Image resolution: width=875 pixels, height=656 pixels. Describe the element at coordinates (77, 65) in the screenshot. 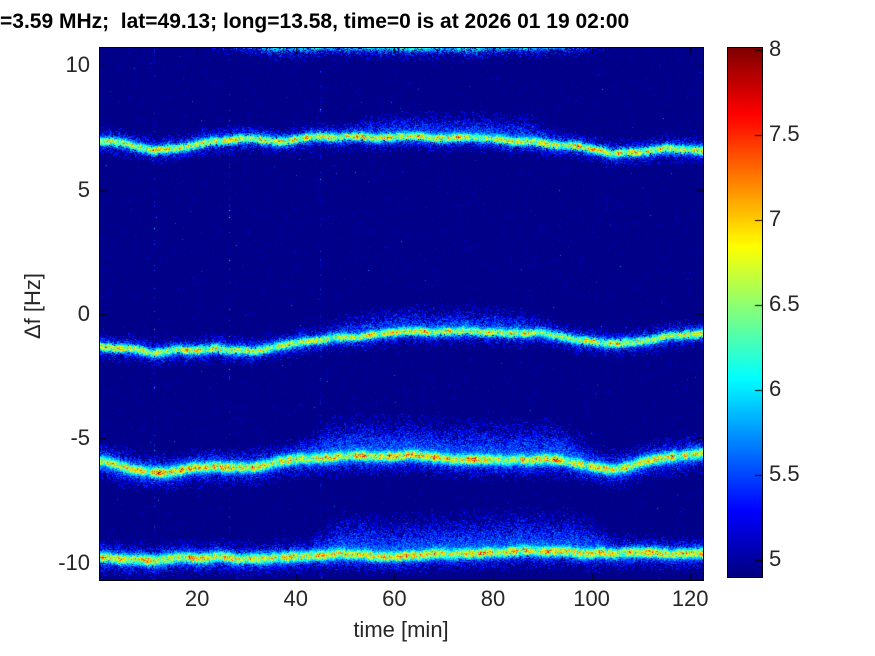

I see `y-tick-label: 10` at that location.